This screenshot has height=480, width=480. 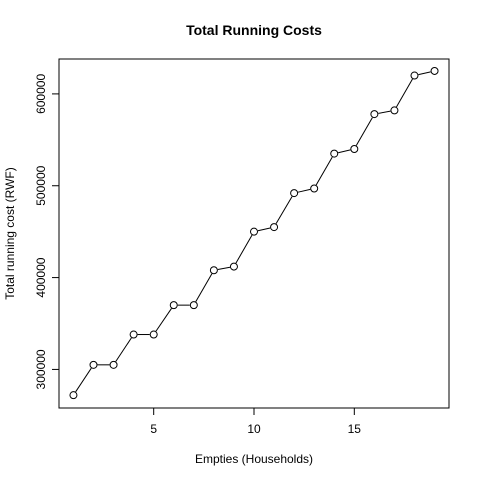 What do you see at coordinates (355, 429) in the screenshot?
I see `x-tick-label: 15` at bounding box center [355, 429].